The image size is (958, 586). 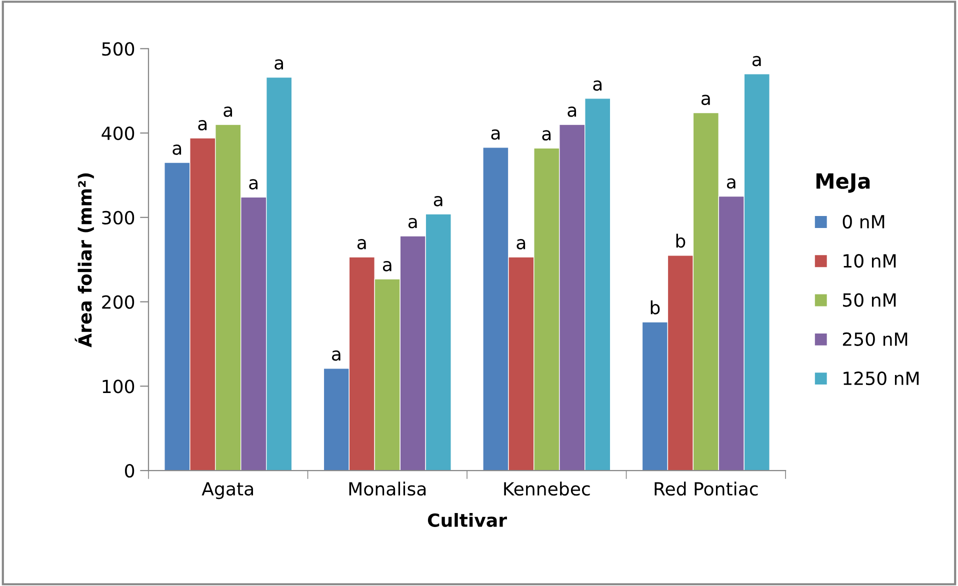 What do you see at coordinates (118, 387) in the screenshot?
I see `y-tick-label: 100` at bounding box center [118, 387].